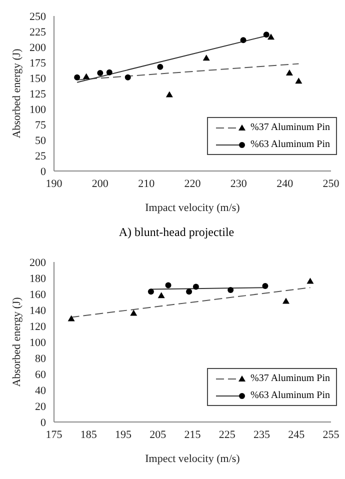  Describe the element at coordinates (40, 156) in the screenshot. I see `y-tick-label: 25` at that location.